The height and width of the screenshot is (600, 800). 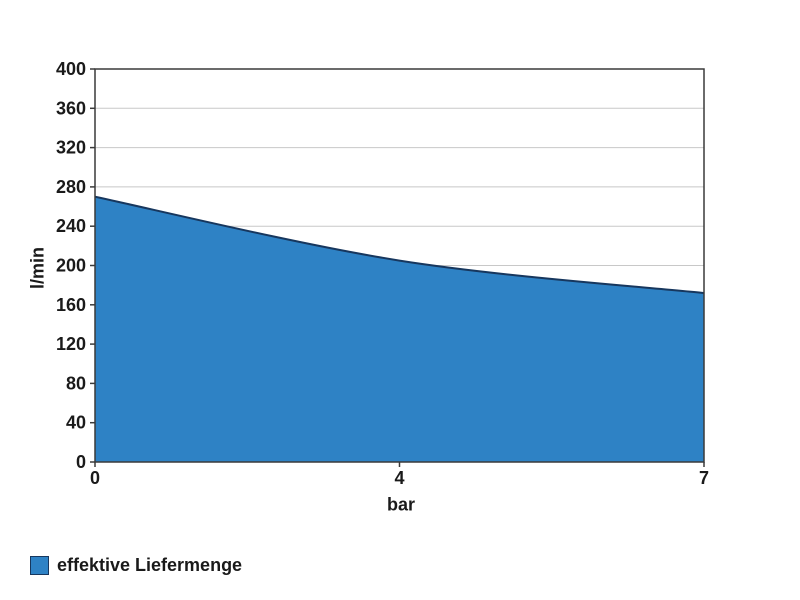 I want to click on y-tick-label: 400, so click(x=71, y=69).